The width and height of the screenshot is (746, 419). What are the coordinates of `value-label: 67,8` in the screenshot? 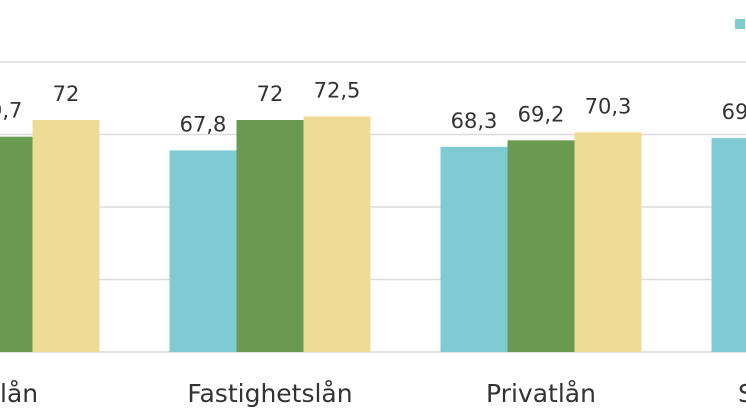 It's located at (203, 124).